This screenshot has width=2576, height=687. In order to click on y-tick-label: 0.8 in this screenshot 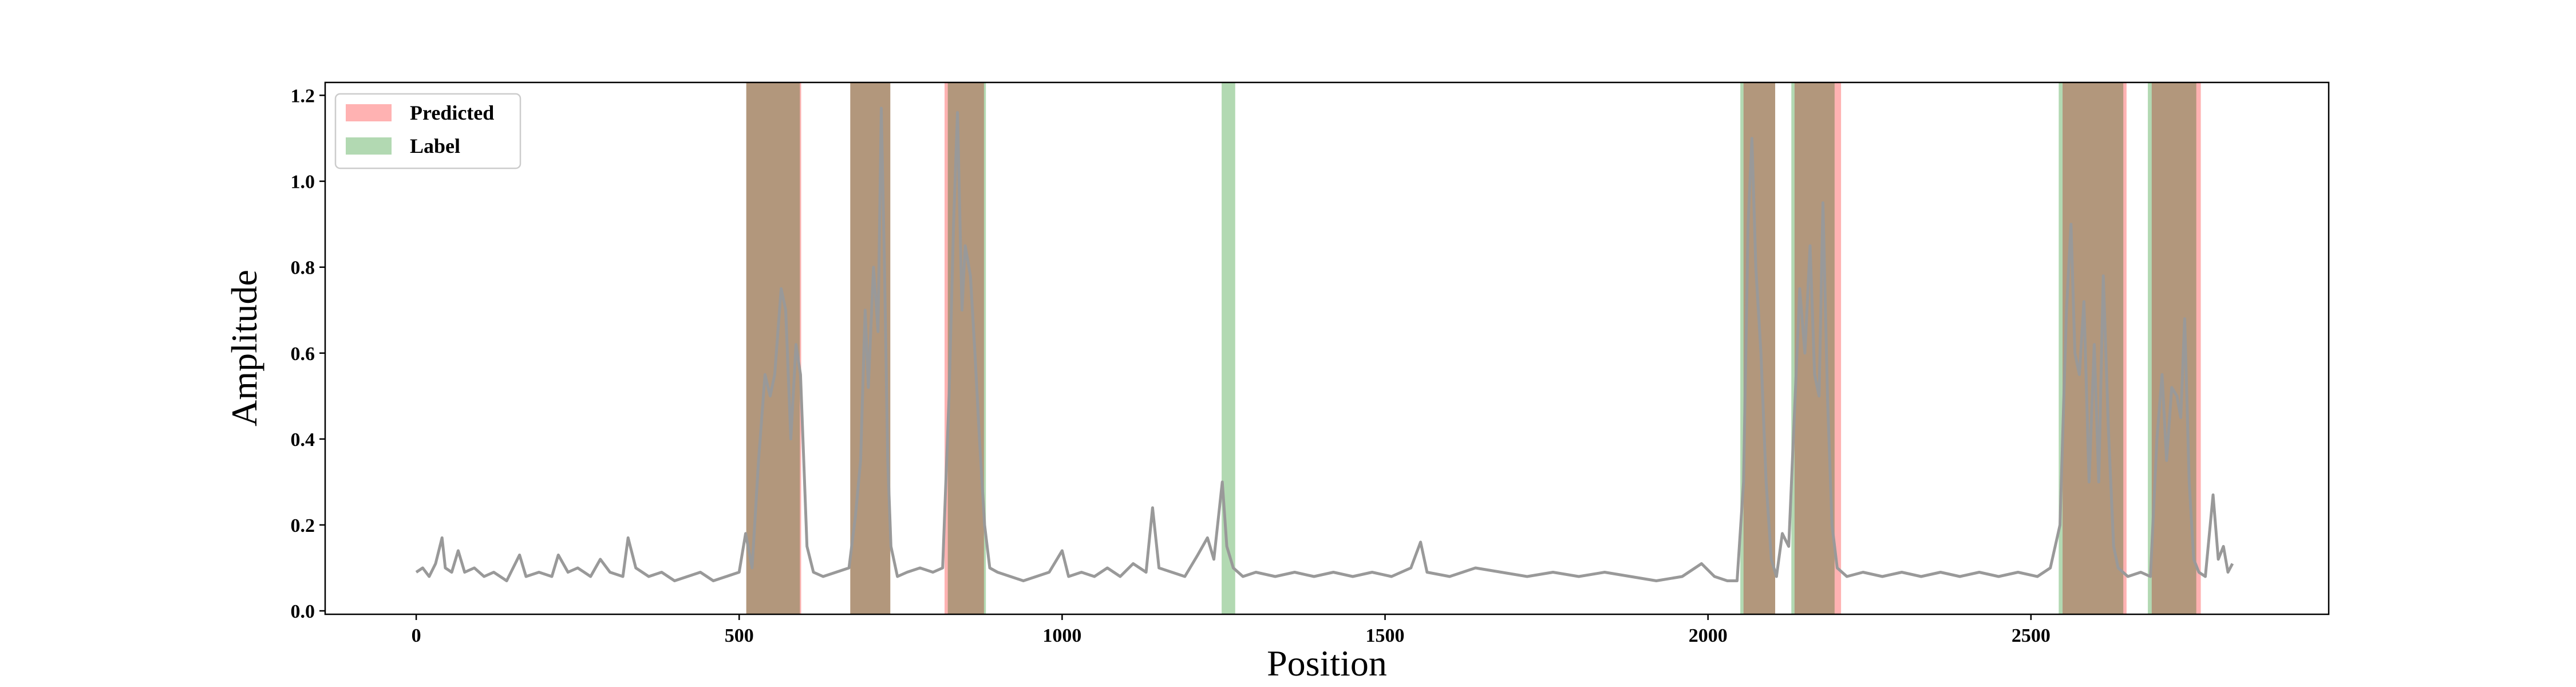, I will do `click(303, 268)`.